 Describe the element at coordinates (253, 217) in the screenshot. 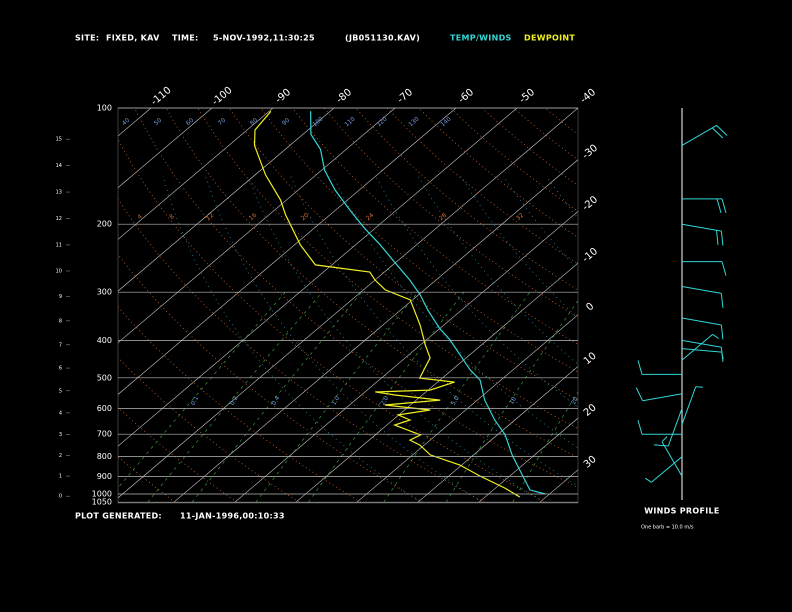

I see `adiabat-label: 16` at that location.